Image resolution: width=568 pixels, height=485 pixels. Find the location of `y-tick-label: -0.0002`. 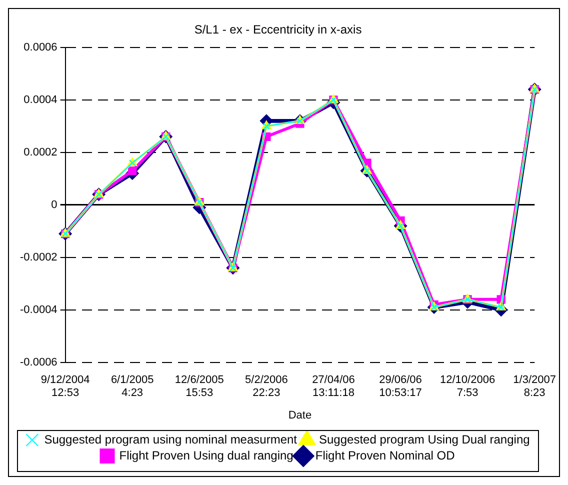

y-tick-label: -0.0002 is located at coordinates (39, 257).